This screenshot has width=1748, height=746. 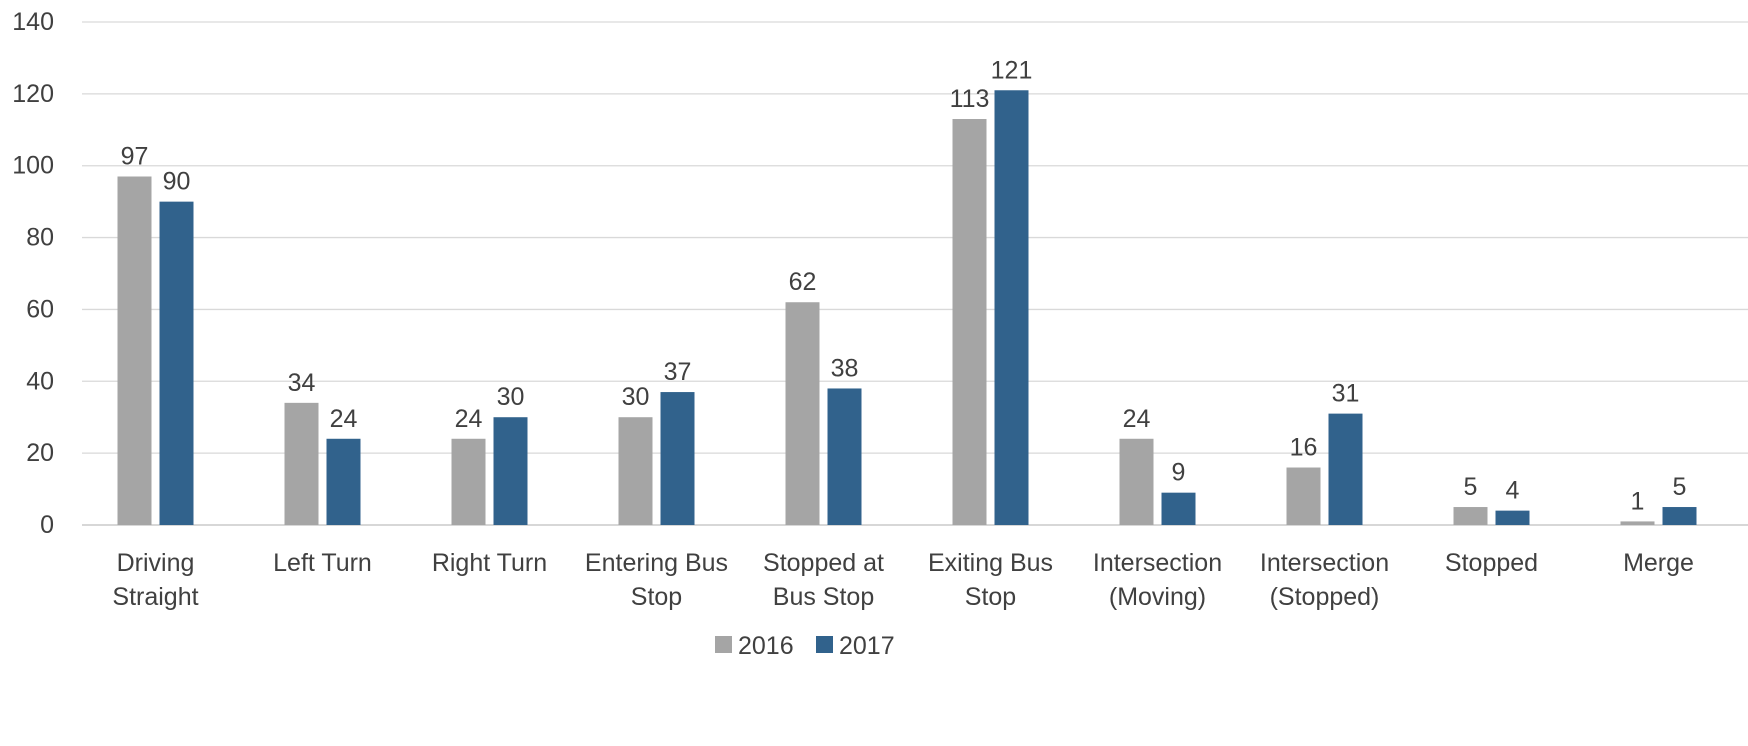 What do you see at coordinates (824, 644) in the screenshot?
I see `legend-swatch-2017` at bounding box center [824, 644].